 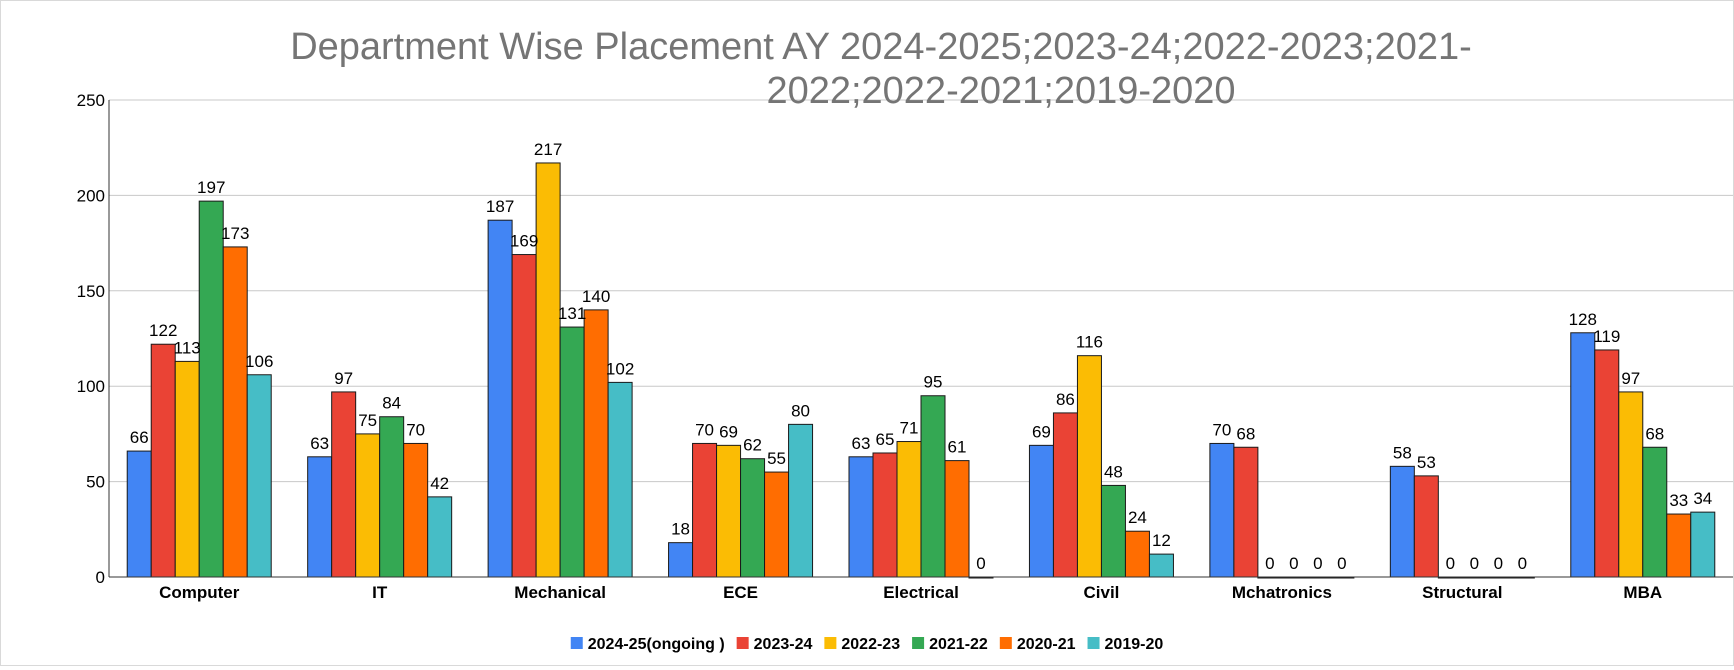 I want to click on y-tick-label: 50, so click(x=95, y=482).